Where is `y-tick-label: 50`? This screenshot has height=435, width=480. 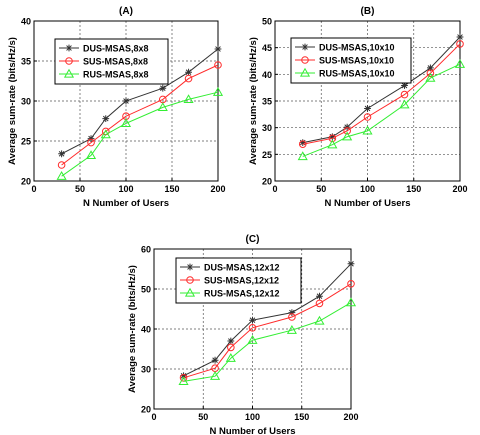
y-tick-label: 50 is located at coordinates (146, 290).